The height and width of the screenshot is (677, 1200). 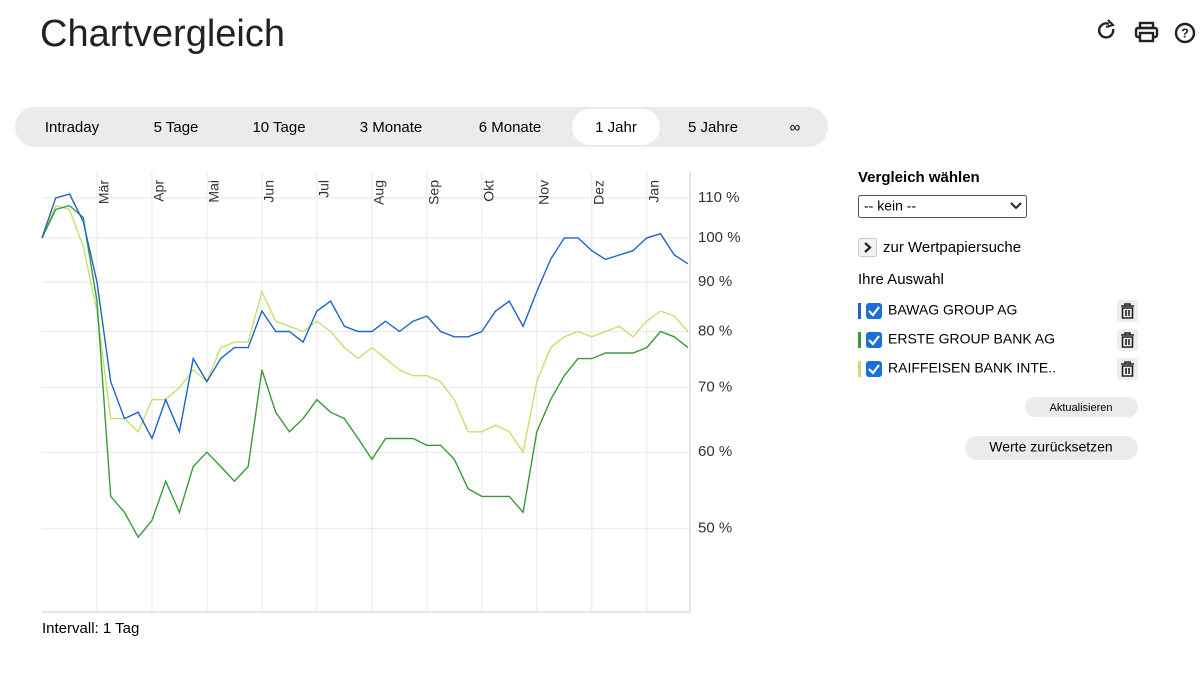 I want to click on legend-label: RAIFFEISEN BANK INTE.., so click(x=972, y=368).